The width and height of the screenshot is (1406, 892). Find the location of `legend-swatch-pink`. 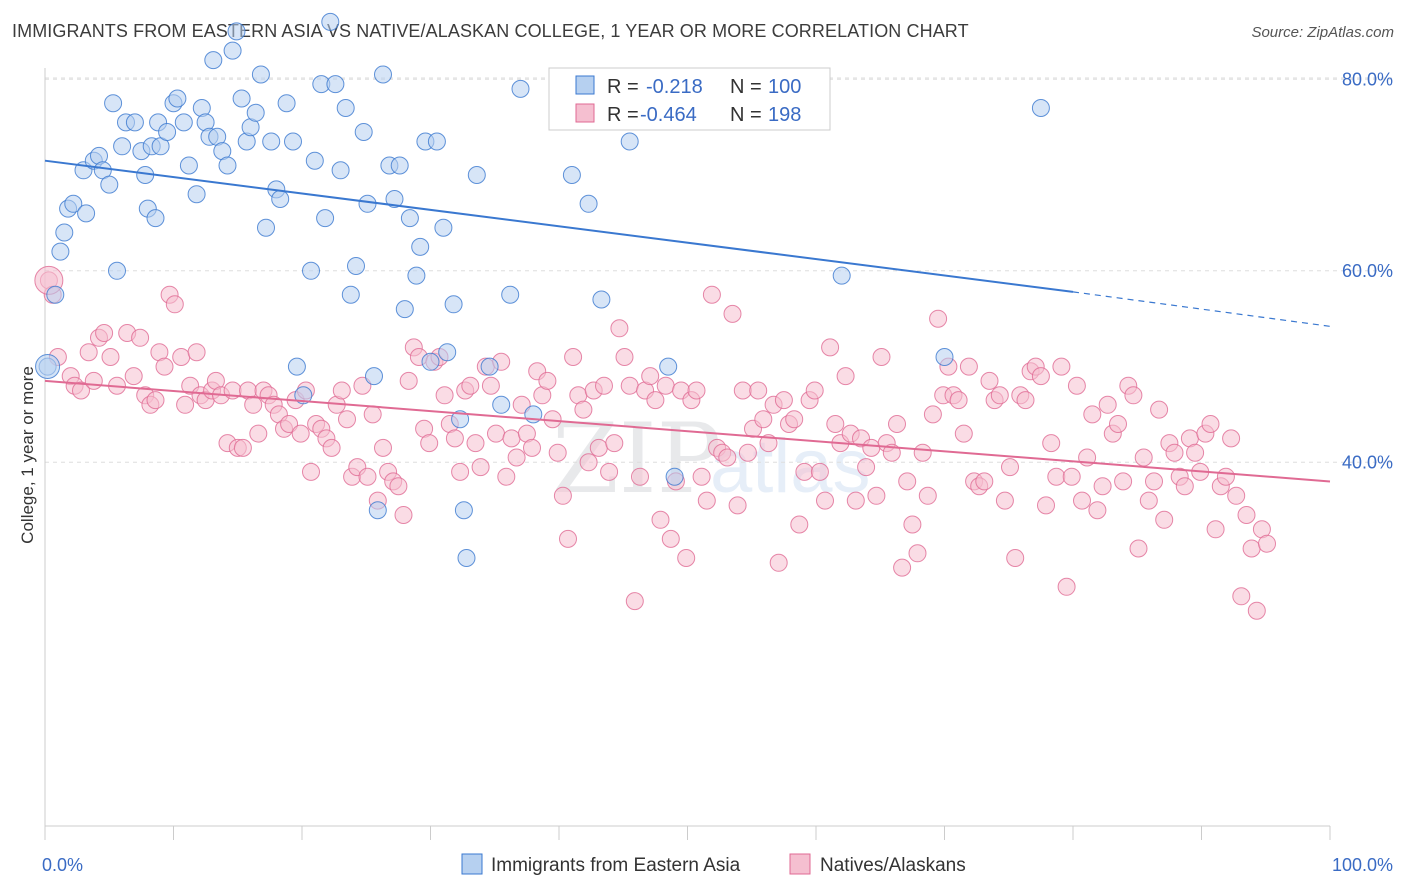

legend-swatch-pink is located at coordinates (585, 113).